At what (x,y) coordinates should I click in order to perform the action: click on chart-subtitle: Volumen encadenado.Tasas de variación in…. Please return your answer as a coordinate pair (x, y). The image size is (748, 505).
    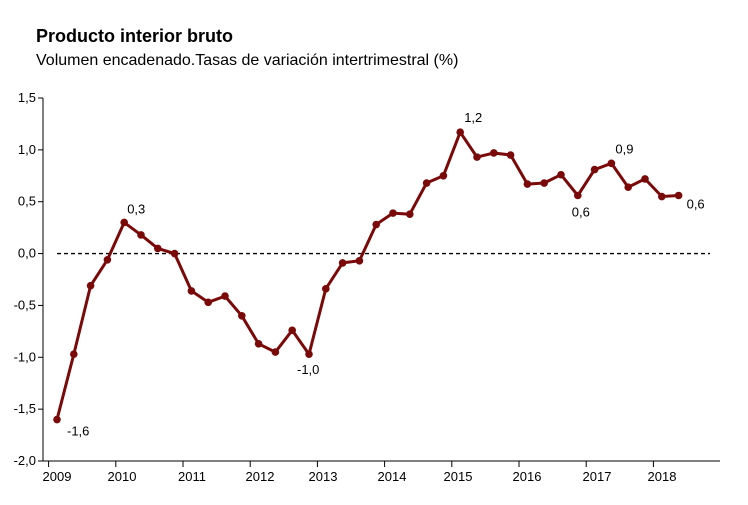
    Looking at the image, I should click on (247, 60).